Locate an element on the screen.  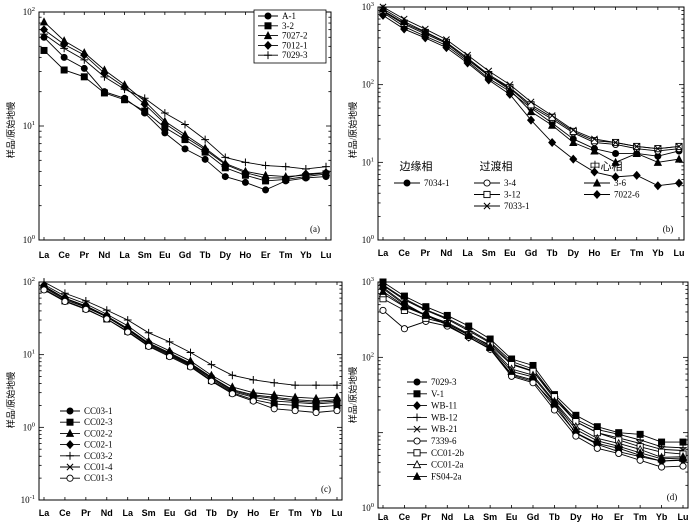
y-axis-label: 样品/原始地幔 is located at coordinates (352, 395).